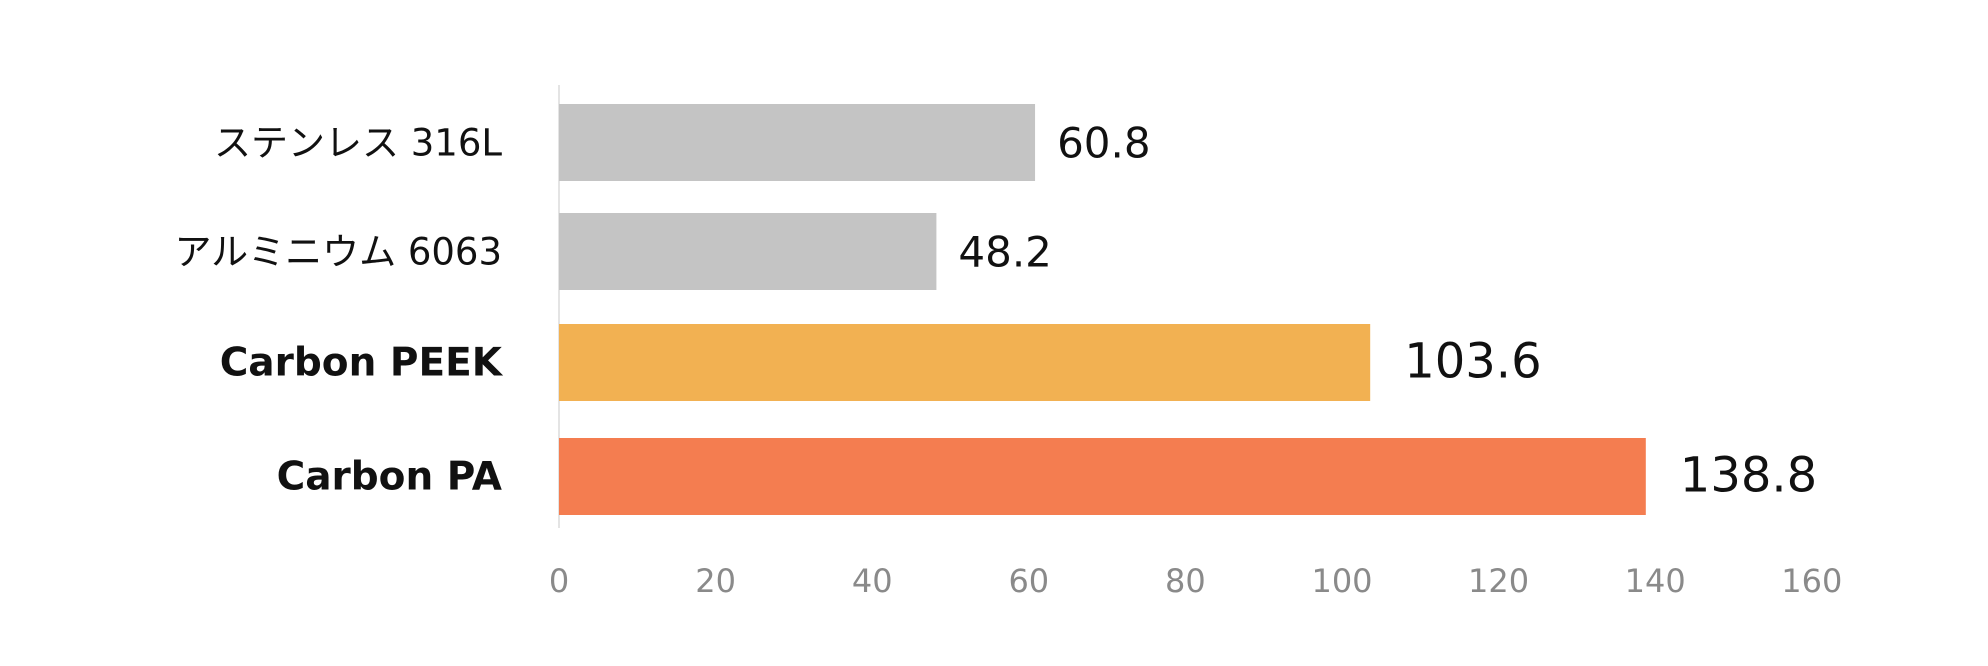 The image size is (1988, 666). What do you see at coordinates (1005, 252) in the screenshot?
I see `value-label-1: 48.2` at bounding box center [1005, 252].